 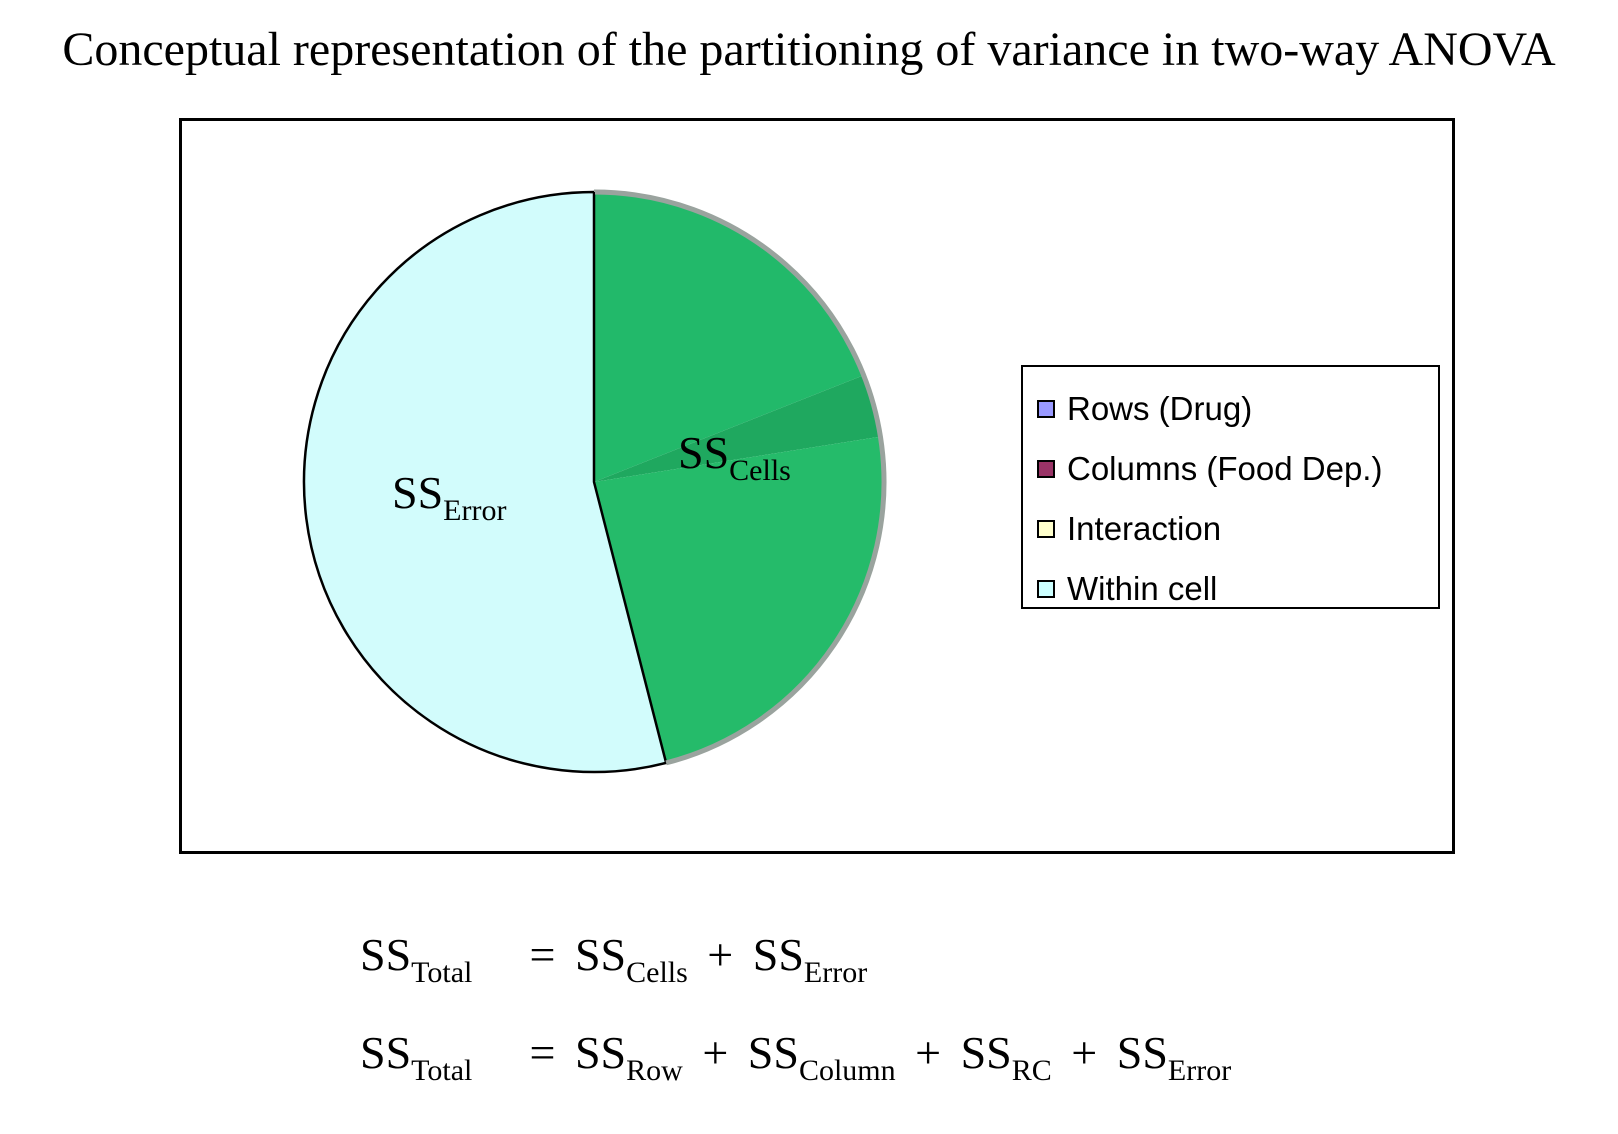 I want to click on pie-slice-interaction, so click(x=739, y=599).